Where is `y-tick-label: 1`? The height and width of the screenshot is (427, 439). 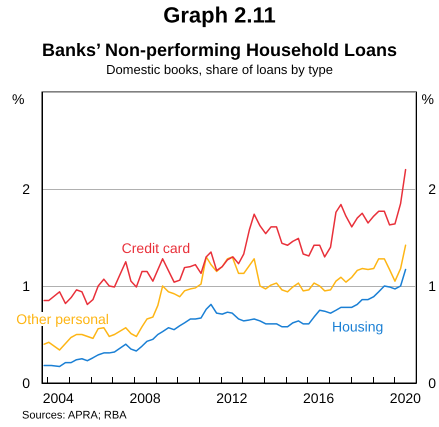
y-tick-label: 1 is located at coordinates (26, 286).